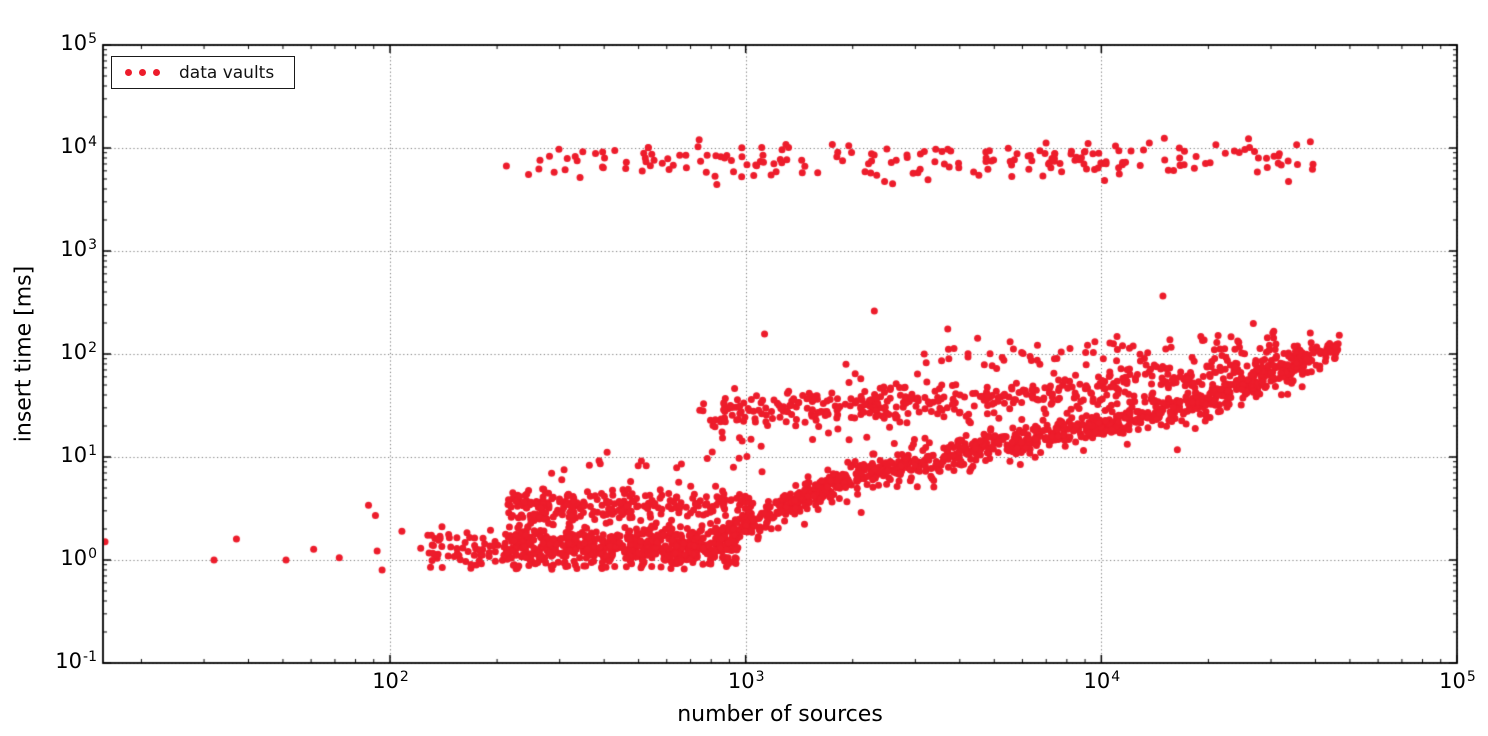 Image resolution: width=1488 pixels, height=736 pixels. I want to click on x-tick-label: 105, so click(1457, 681).